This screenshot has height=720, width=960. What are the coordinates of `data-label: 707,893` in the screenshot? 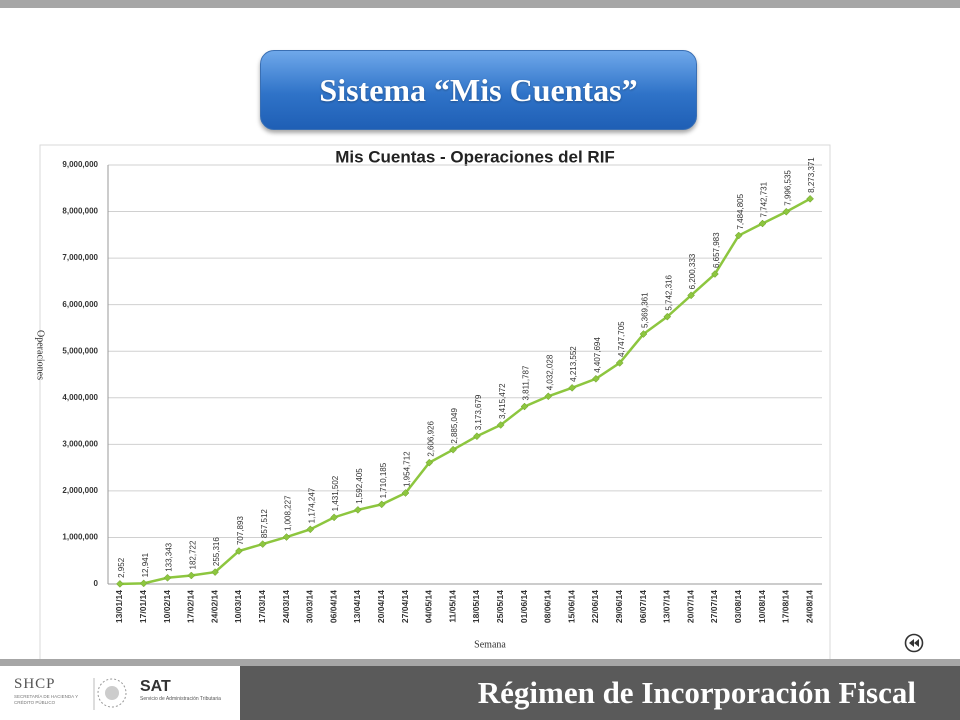 It's located at (240, 530).